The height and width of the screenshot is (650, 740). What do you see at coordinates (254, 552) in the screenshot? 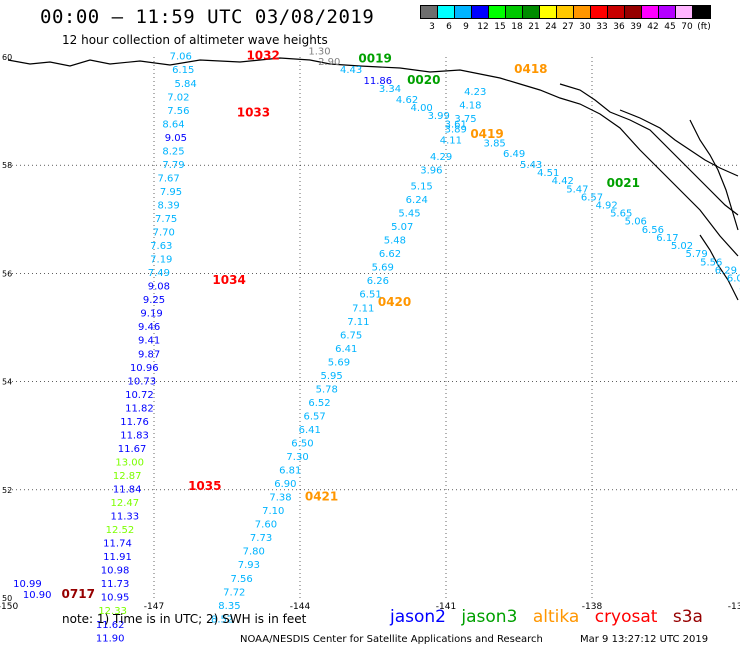
I see `wave-height-label: 7.80` at bounding box center [254, 552].